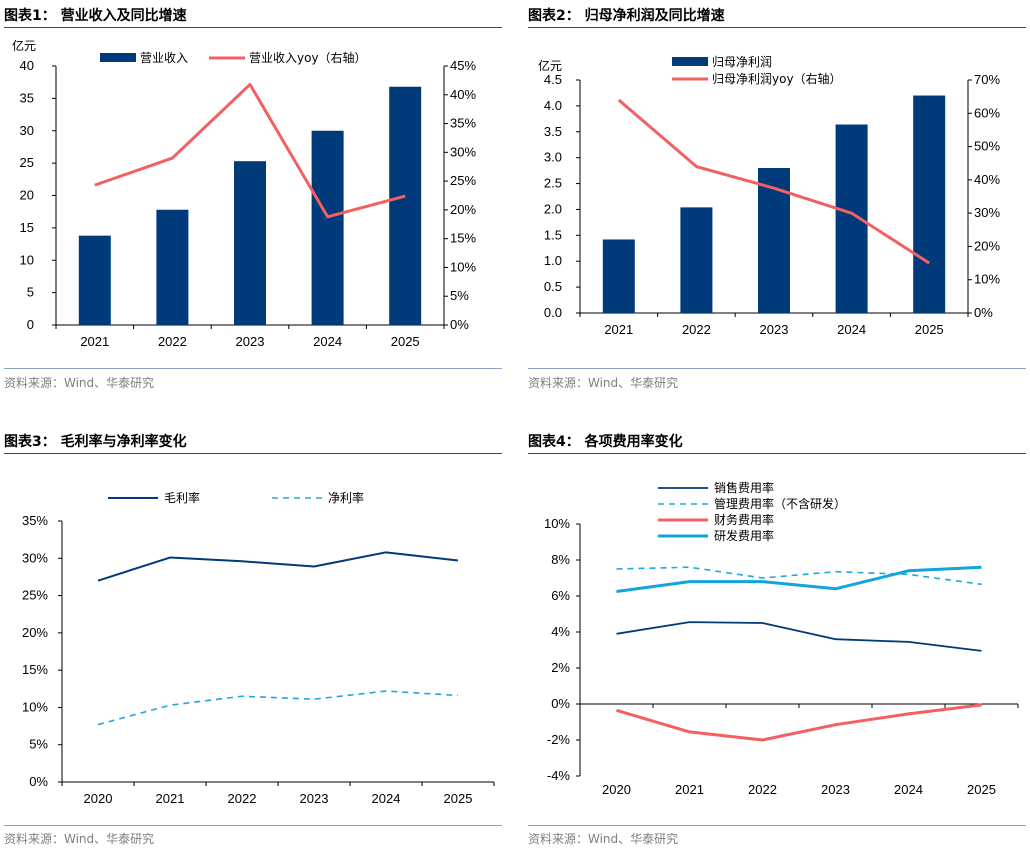 The image size is (1030, 849). What do you see at coordinates (744, 535) in the screenshot?
I see `legend-label: 研发费用率` at bounding box center [744, 535].